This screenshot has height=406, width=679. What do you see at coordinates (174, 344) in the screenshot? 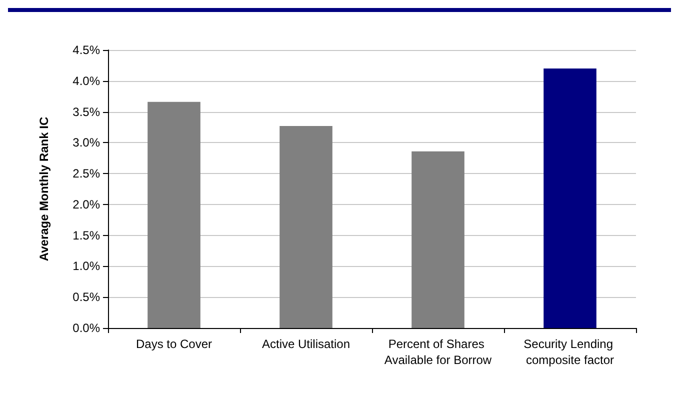
I see `x-tick-label: Days to Cover` at bounding box center [174, 344].